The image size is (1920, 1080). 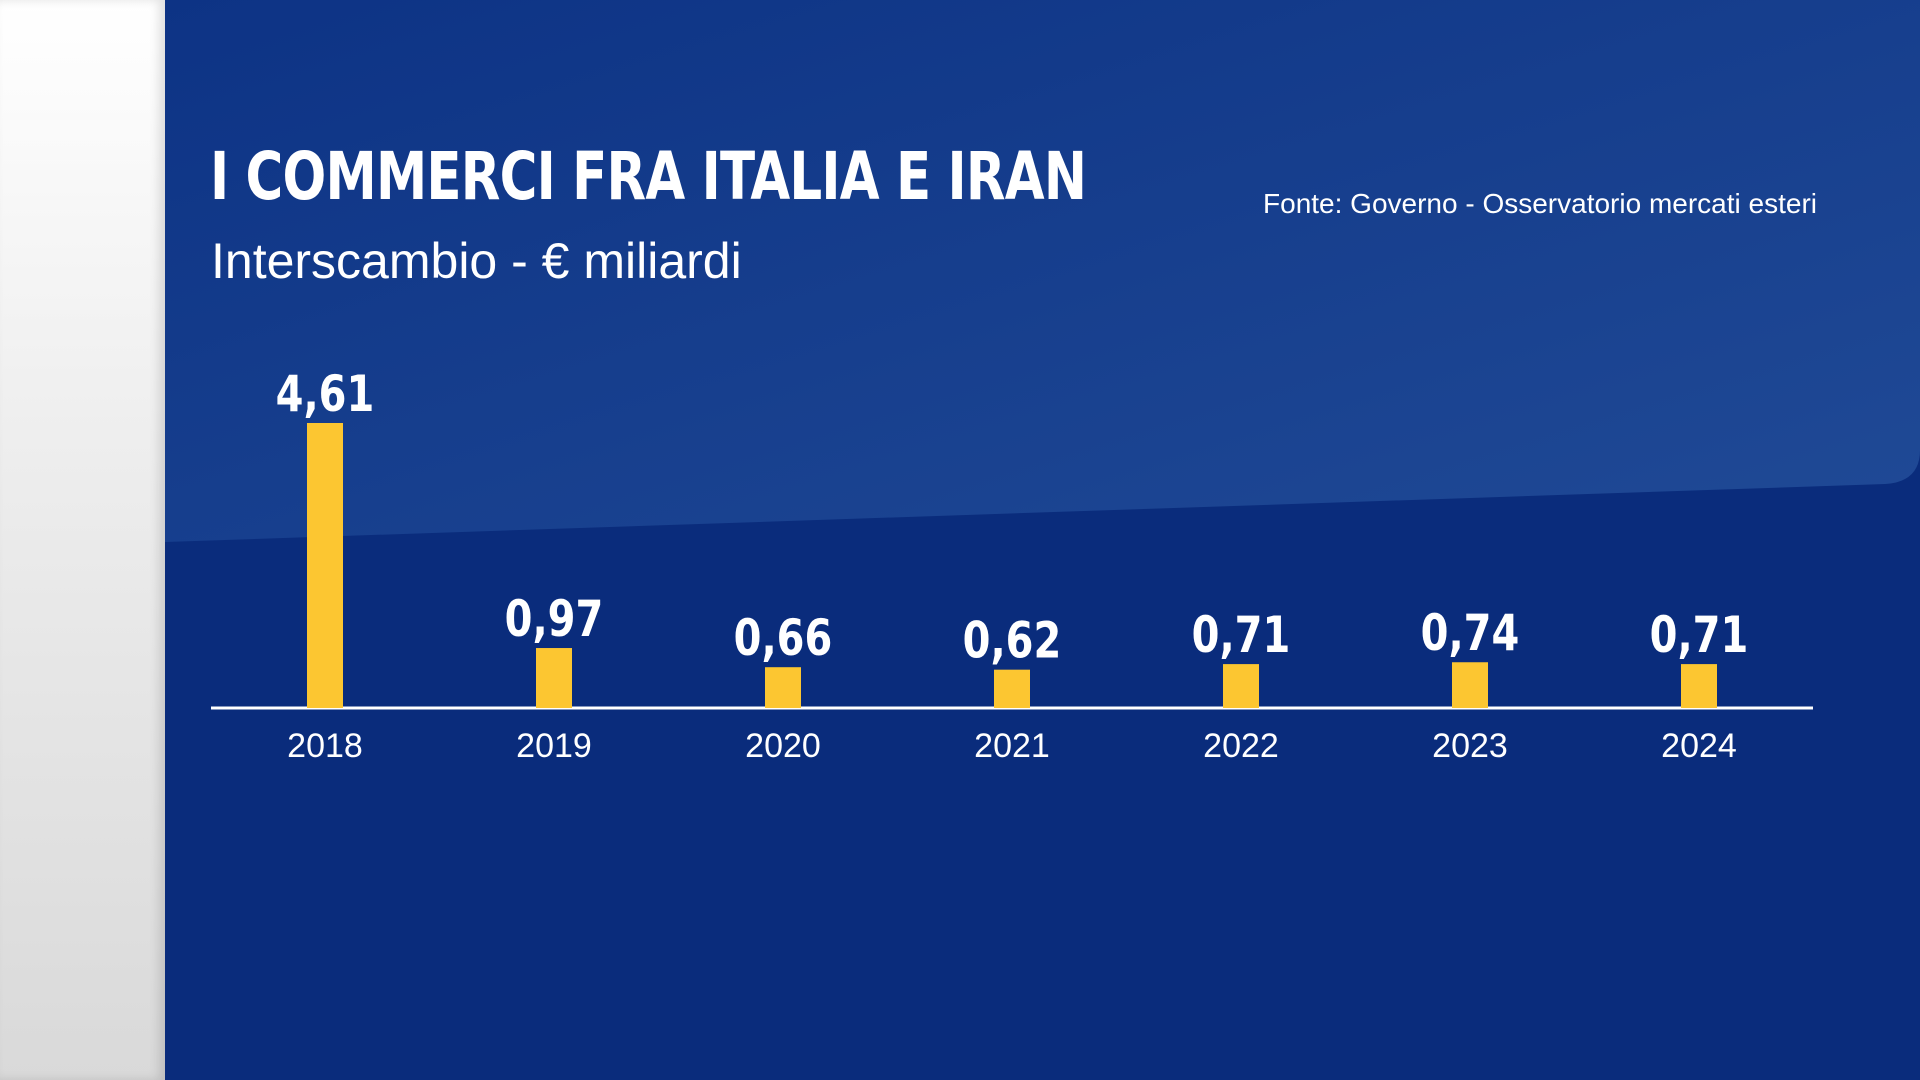 I want to click on x-tick-label-2022: 2022, so click(x=1241, y=746).